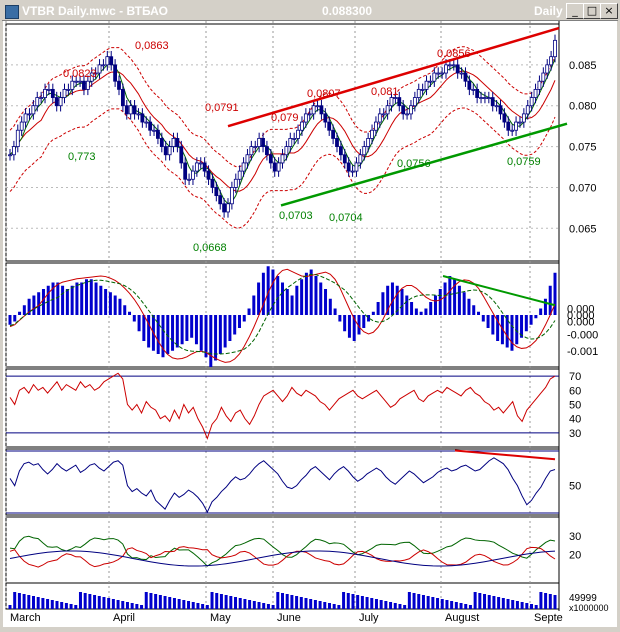 This screenshot has width=620, height=632. I want to click on close-button: ×, so click(609, 11).